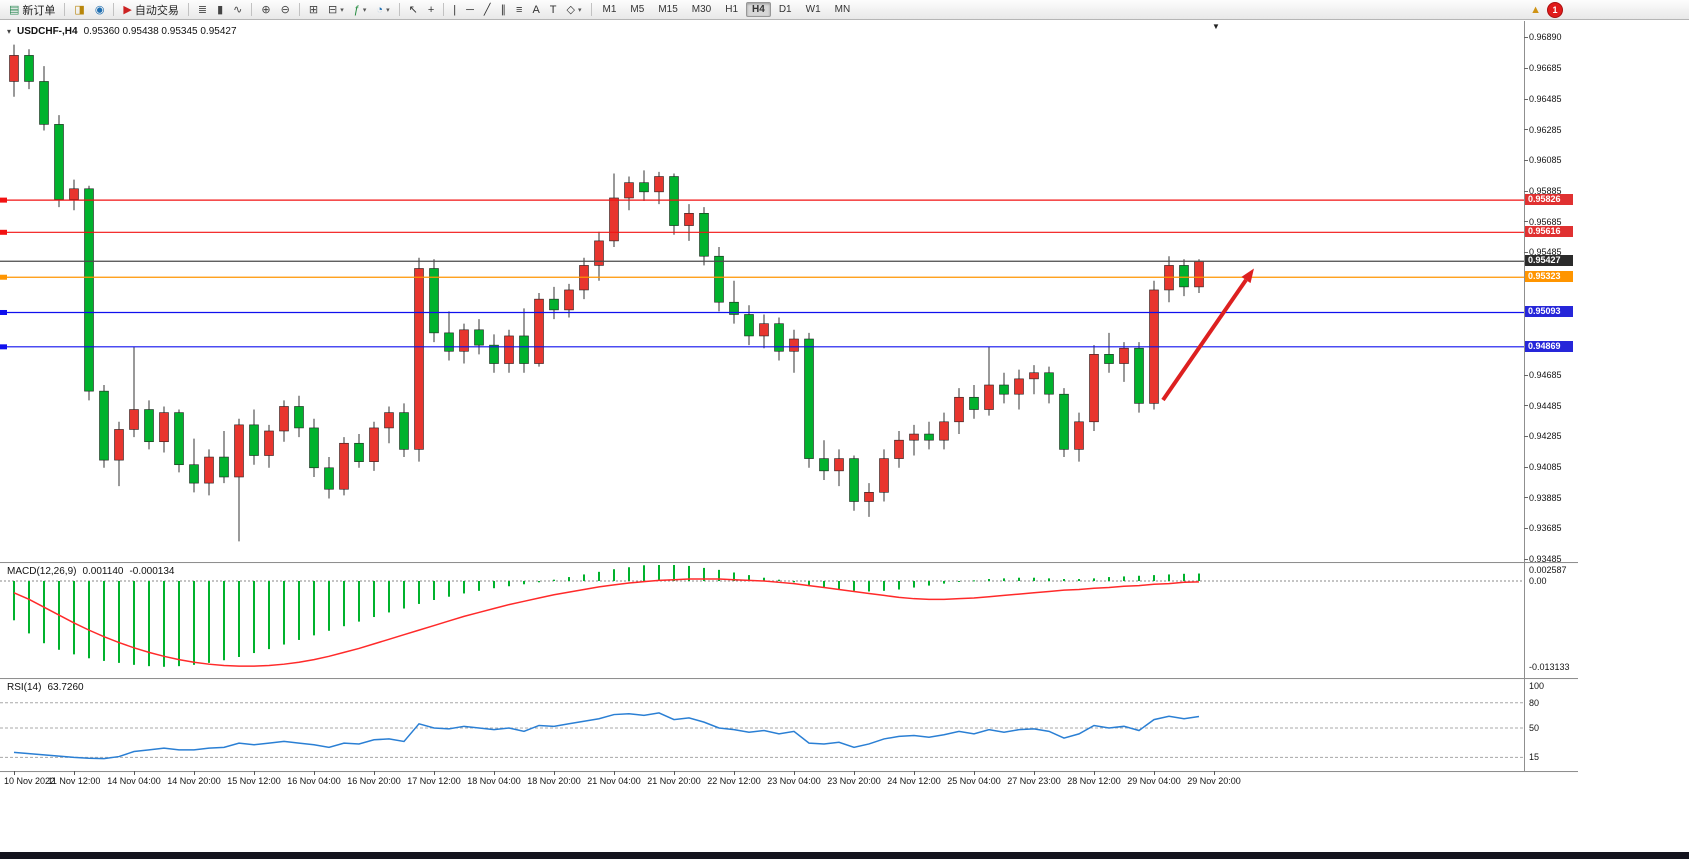 This screenshot has height=859, width=1689. I want to click on timeframe-m30: M30, so click(701, 9).